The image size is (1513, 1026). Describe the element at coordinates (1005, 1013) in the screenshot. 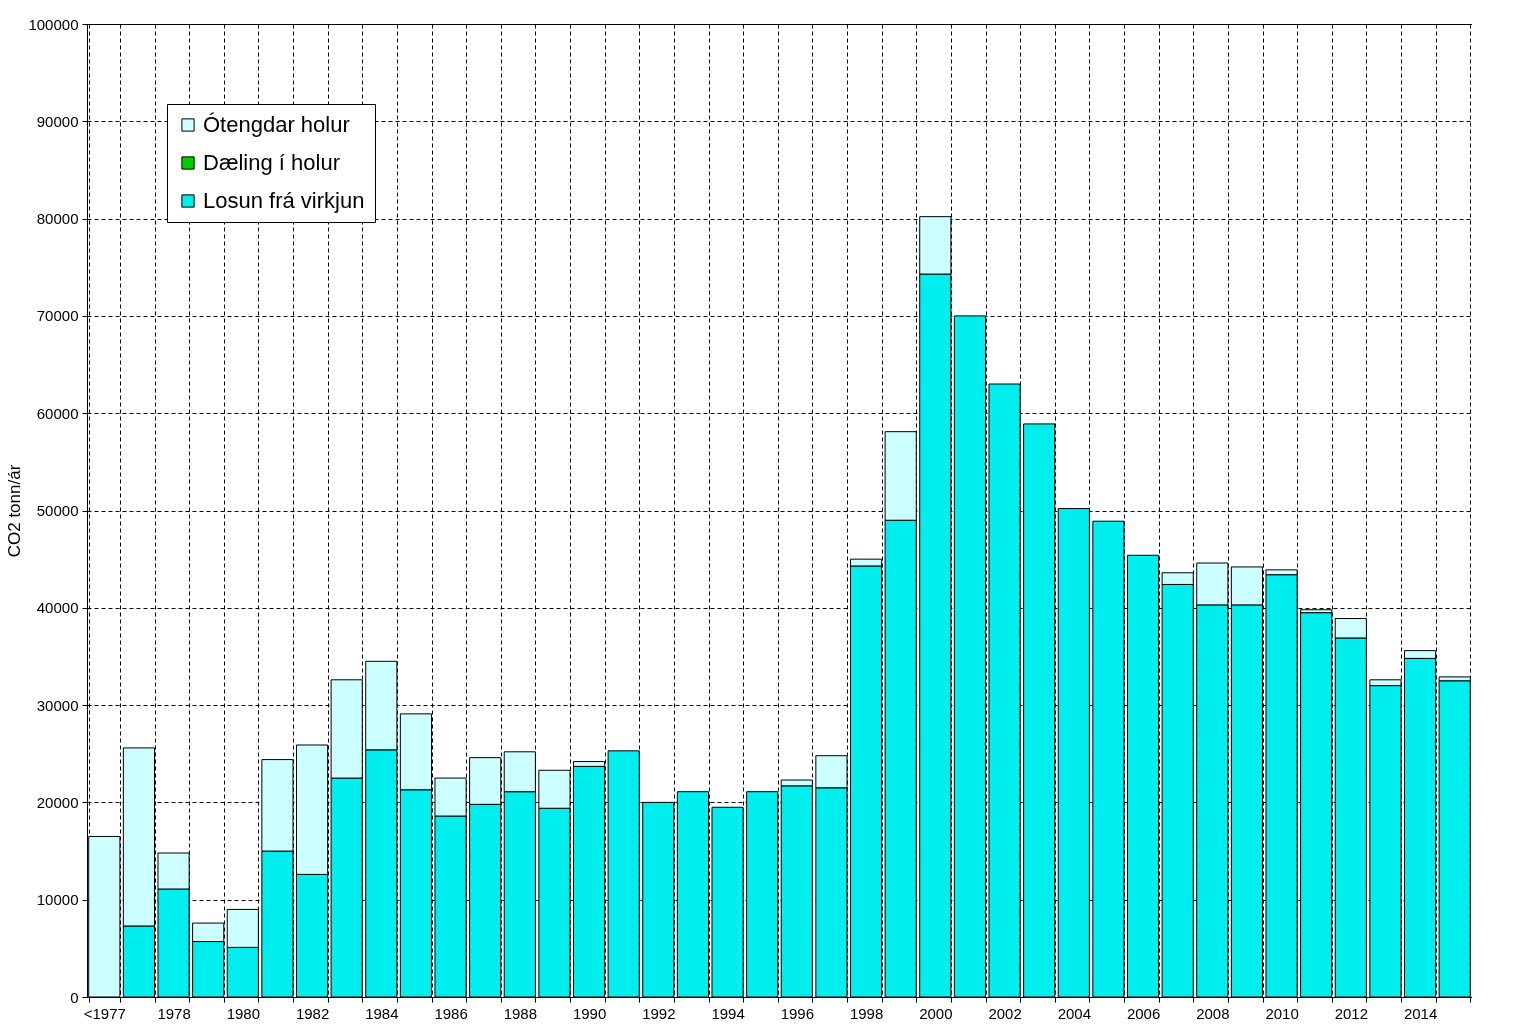

I see `x-tick-label: 2002` at that location.